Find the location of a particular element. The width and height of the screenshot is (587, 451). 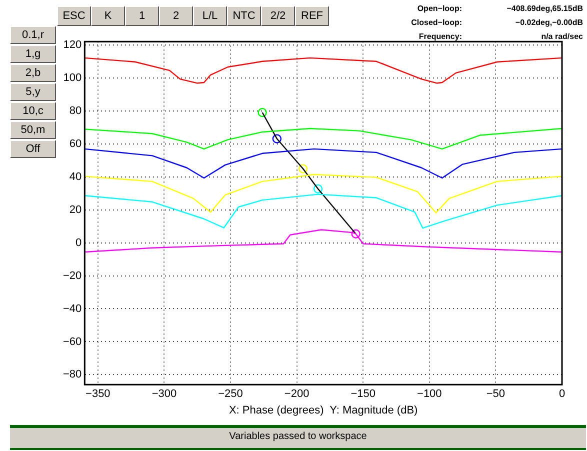

y-tick-label: −60 is located at coordinates (72, 342).